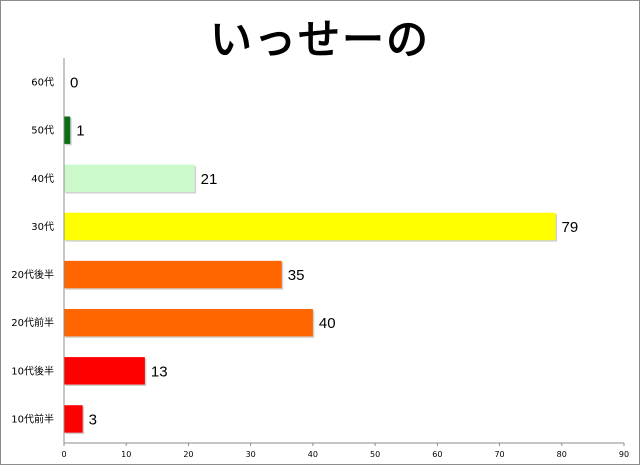  Describe the element at coordinates (159, 371) in the screenshot. I see `data-label: 13` at that location.